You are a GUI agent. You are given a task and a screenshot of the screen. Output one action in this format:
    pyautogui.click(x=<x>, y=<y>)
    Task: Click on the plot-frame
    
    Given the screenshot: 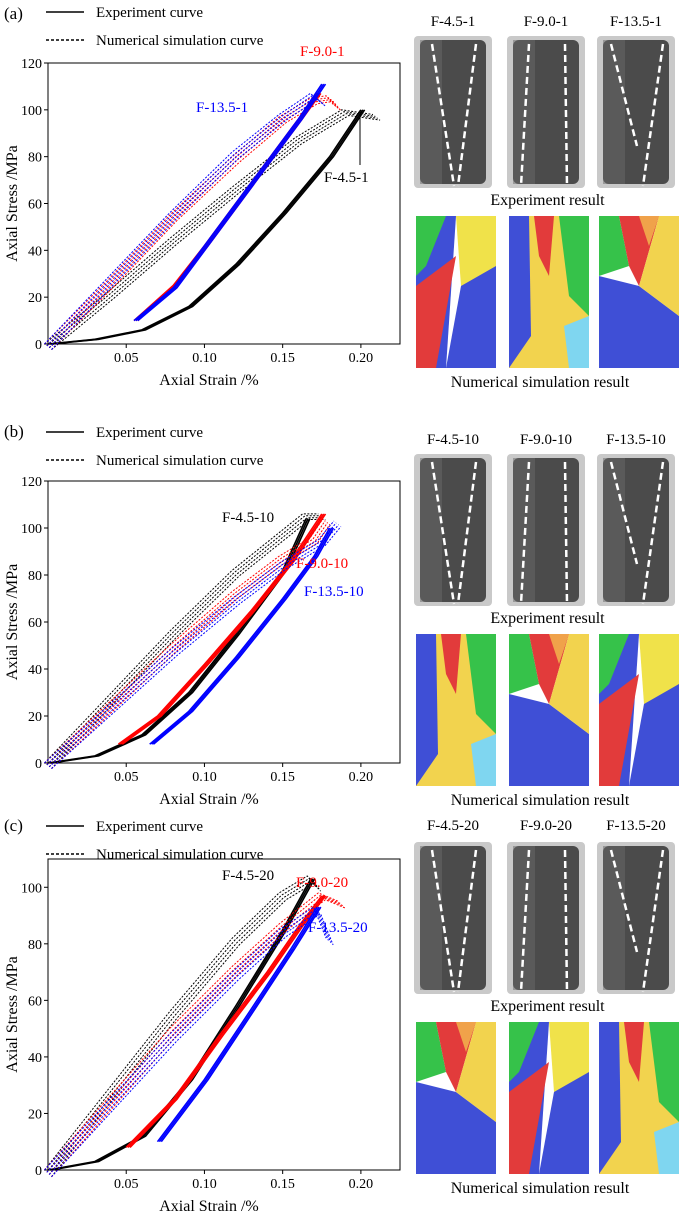 What is the action you would take?
    pyautogui.click(x=224, y=1014)
    